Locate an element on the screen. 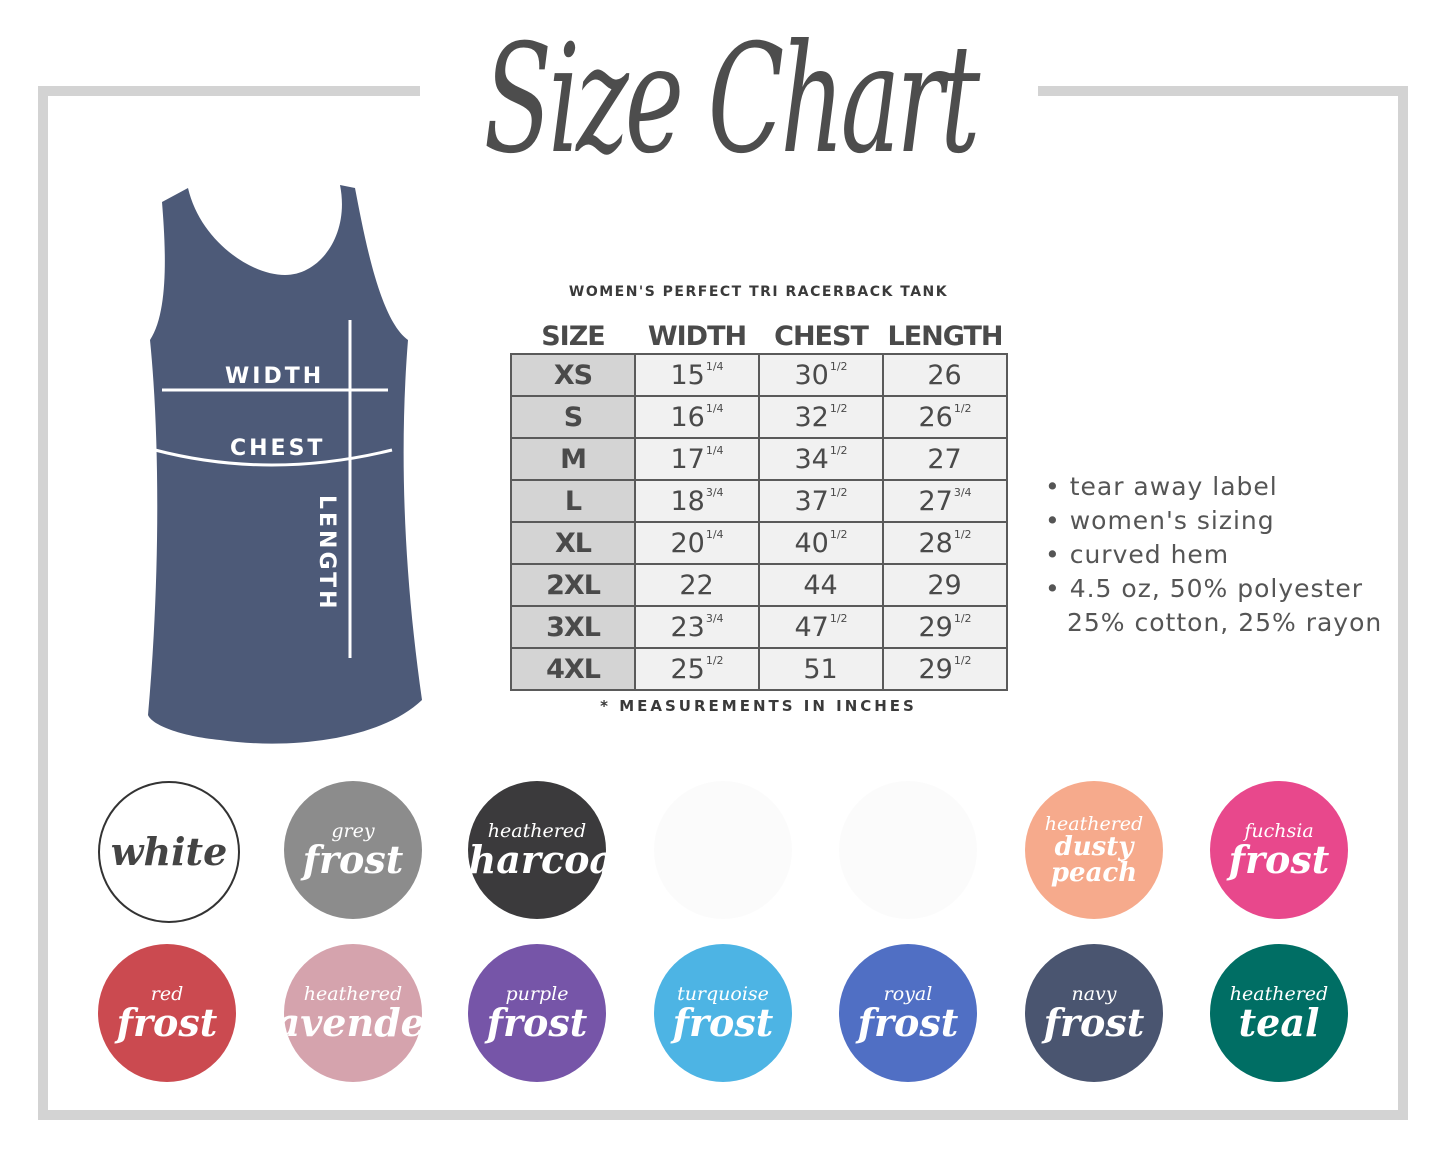  length-label: LENGTH is located at coordinates (326, 553).